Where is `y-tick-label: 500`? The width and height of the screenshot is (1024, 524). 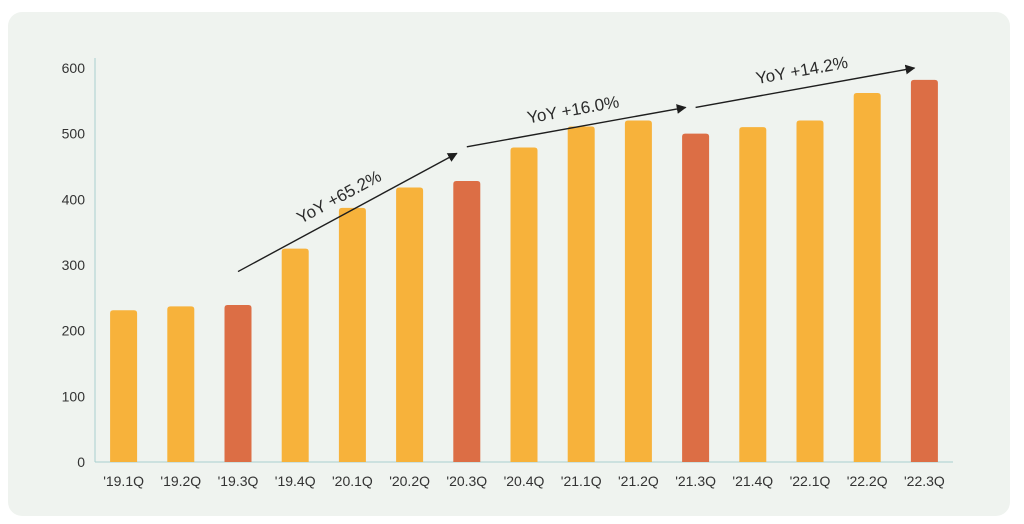
y-tick-label: 500 is located at coordinates (74, 134).